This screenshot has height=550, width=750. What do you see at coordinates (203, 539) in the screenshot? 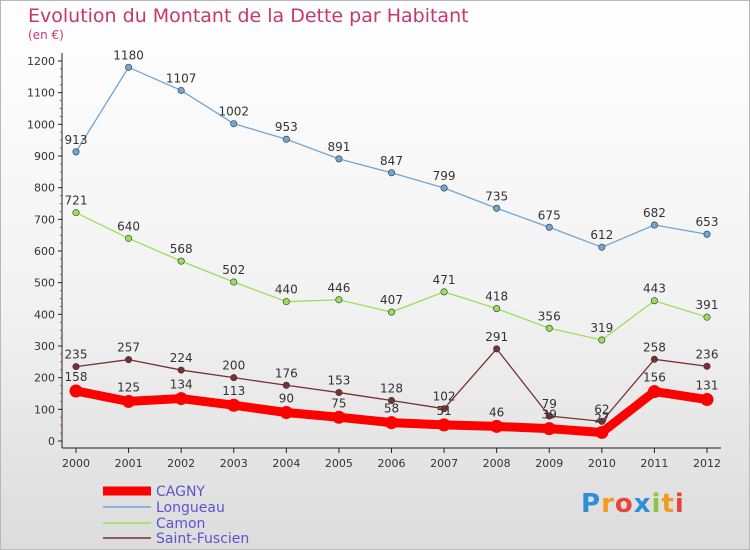
I see `legend-label-saint-fuscien: Saint-Fuscien` at bounding box center [203, 539].